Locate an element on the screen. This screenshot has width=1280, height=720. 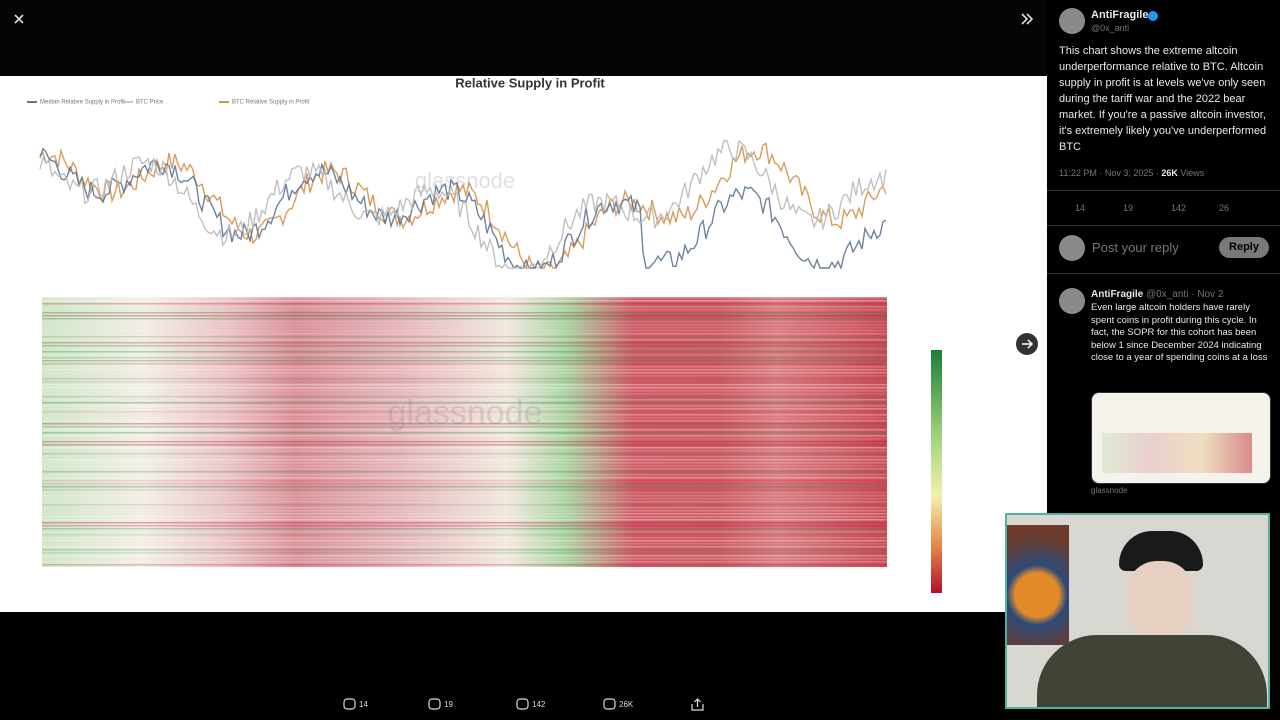
reply-image is located at coordinates (1181, 438).